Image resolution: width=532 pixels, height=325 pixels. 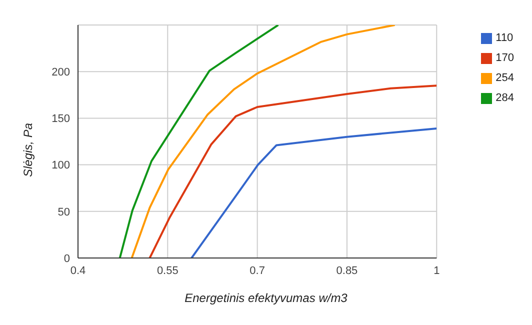 What do you see at coordinates (505, 98) in the screenshot?
I see `legend-label: 284` at bounding box center [505, 98].